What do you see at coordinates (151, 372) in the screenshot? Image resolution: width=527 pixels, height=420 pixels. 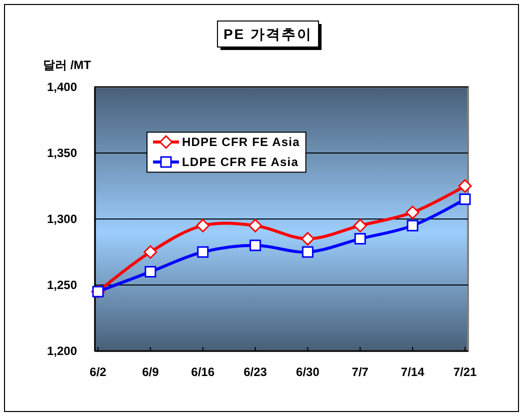 I see `x-tick-label: 6/9` at bounding box center [151, 372].